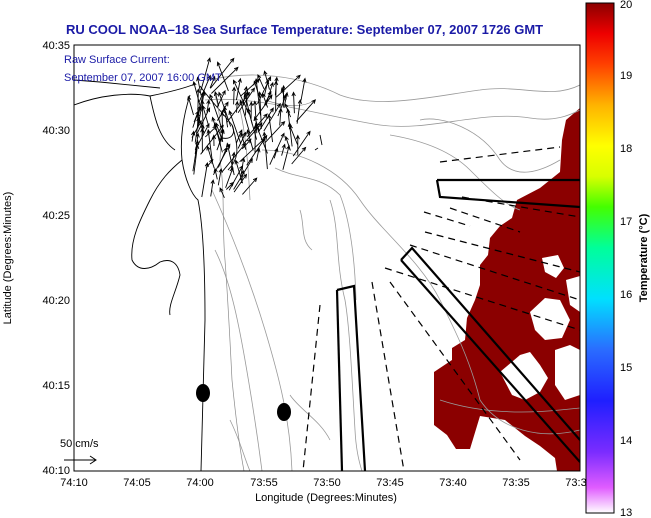 This screenshot has width=651, height=518. Describe the element at coordinates (453, 483) in the screenshot. I see `x-tick-label: 73:40` at that location.